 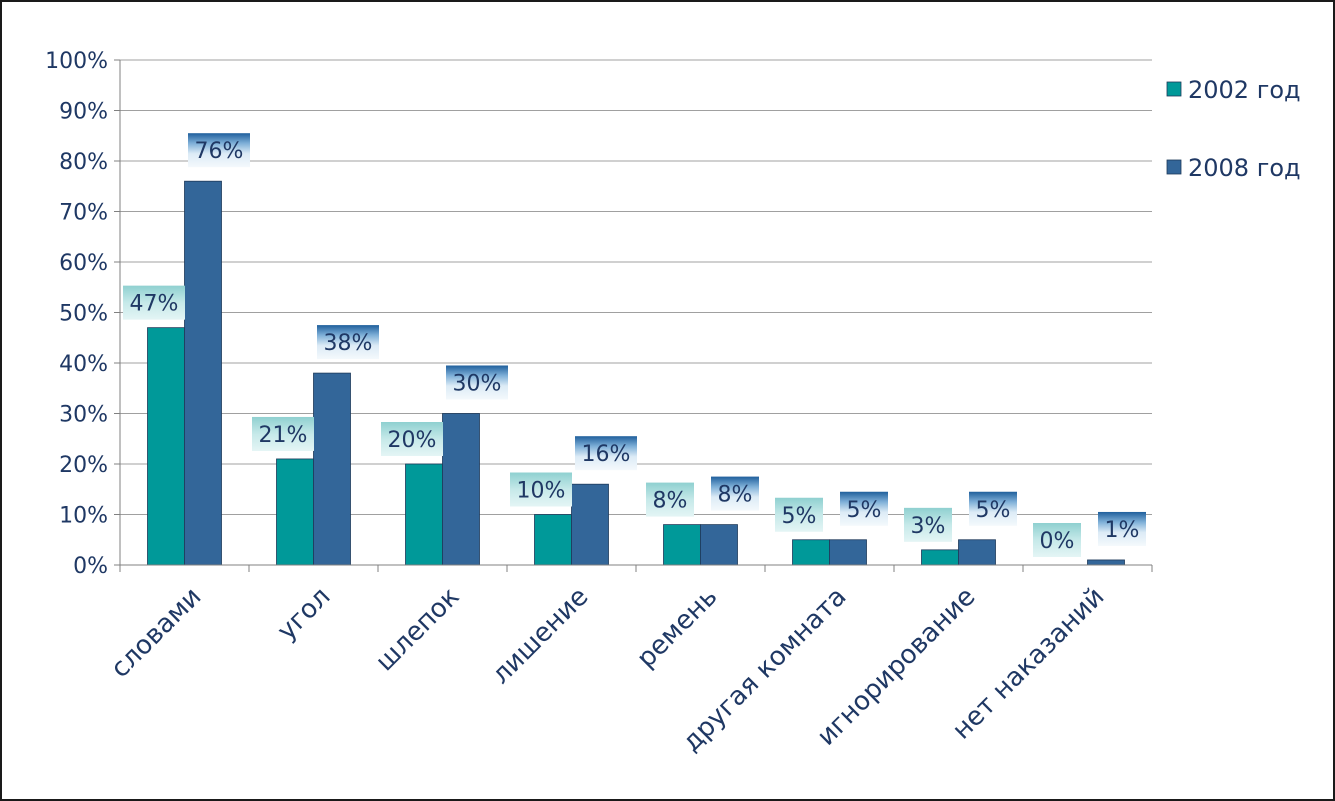 I want to click on x-category-label: шлепок, so click(x=417, y=629).